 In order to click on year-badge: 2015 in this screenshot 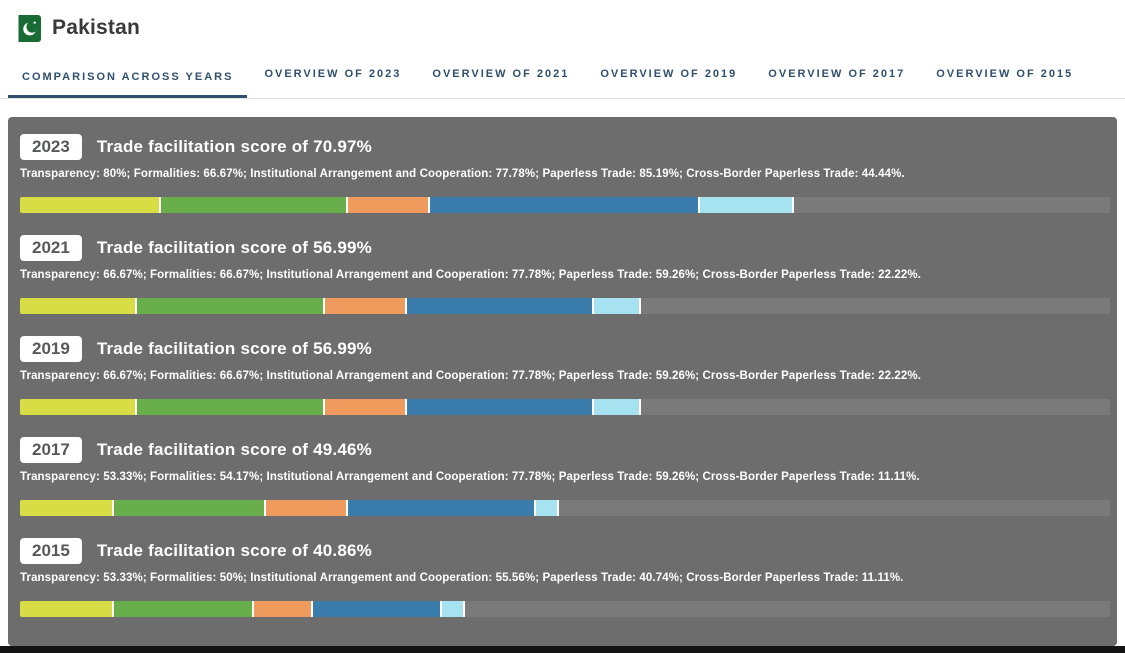, I will do `click(51, 551)`.